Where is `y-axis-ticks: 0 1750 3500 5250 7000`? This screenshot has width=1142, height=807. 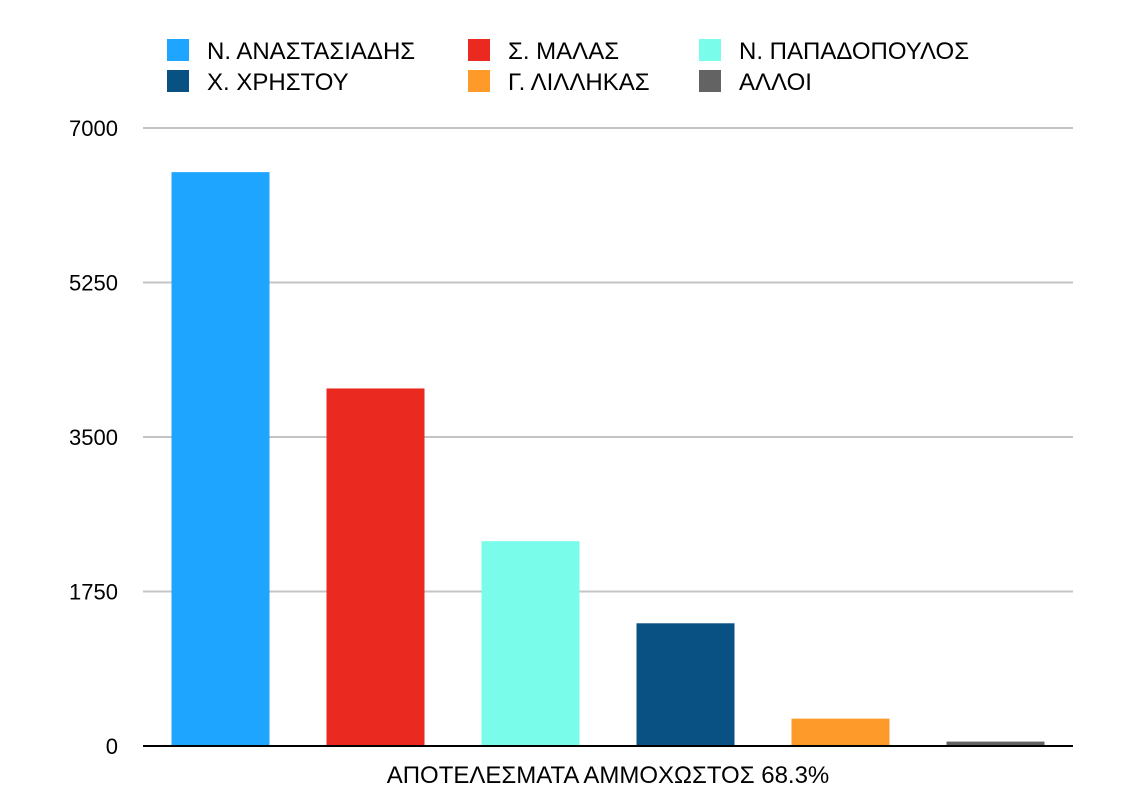
y-axis-ticks: 0 1750 3500 5250 7000 is located at coordinates (93, 437).